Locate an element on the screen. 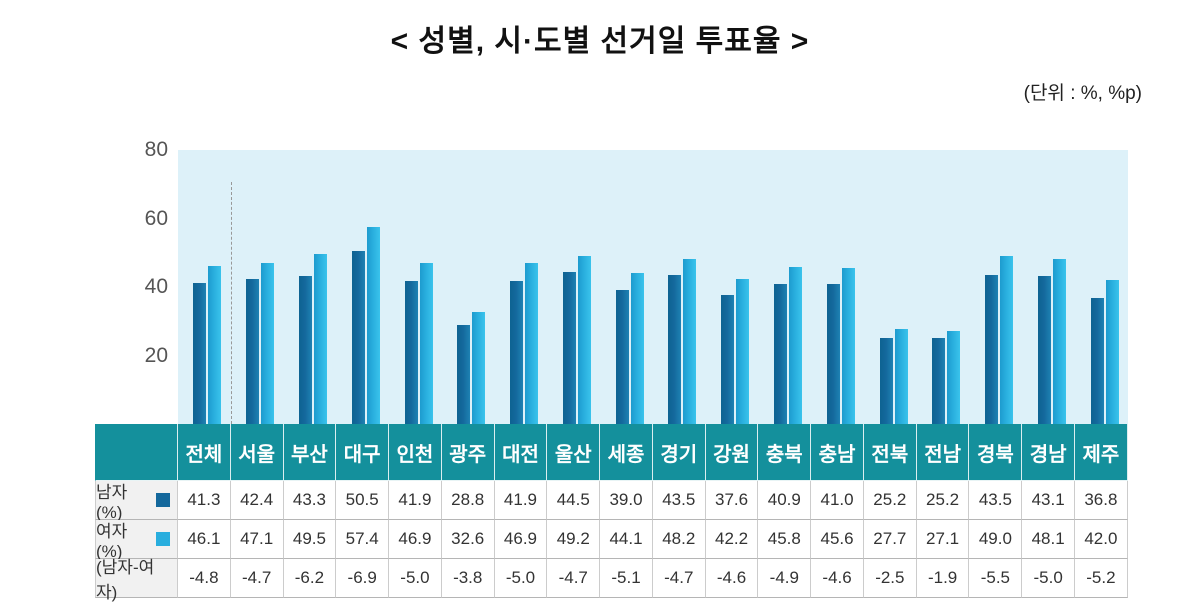 Image resolution: width=1200 pixels, height=605 pixels. row-label: 여자(%) is located at coordinates (136, 540).